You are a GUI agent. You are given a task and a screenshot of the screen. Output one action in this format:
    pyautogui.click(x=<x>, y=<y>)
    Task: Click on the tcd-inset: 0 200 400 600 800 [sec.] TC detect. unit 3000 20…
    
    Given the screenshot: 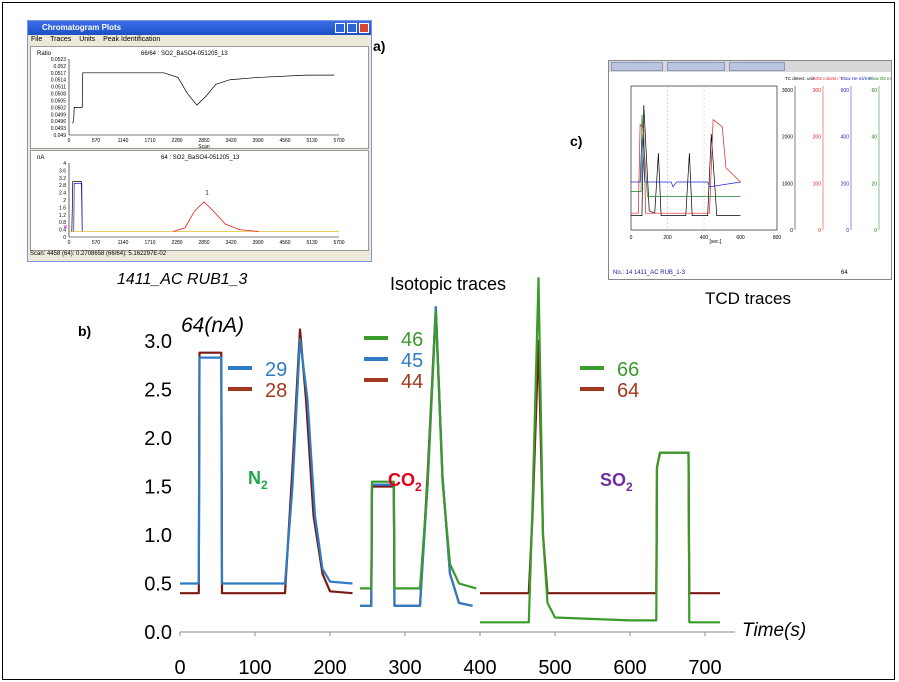 What is the action you would take?
    pyautogui.click(x=750, y=170)
    